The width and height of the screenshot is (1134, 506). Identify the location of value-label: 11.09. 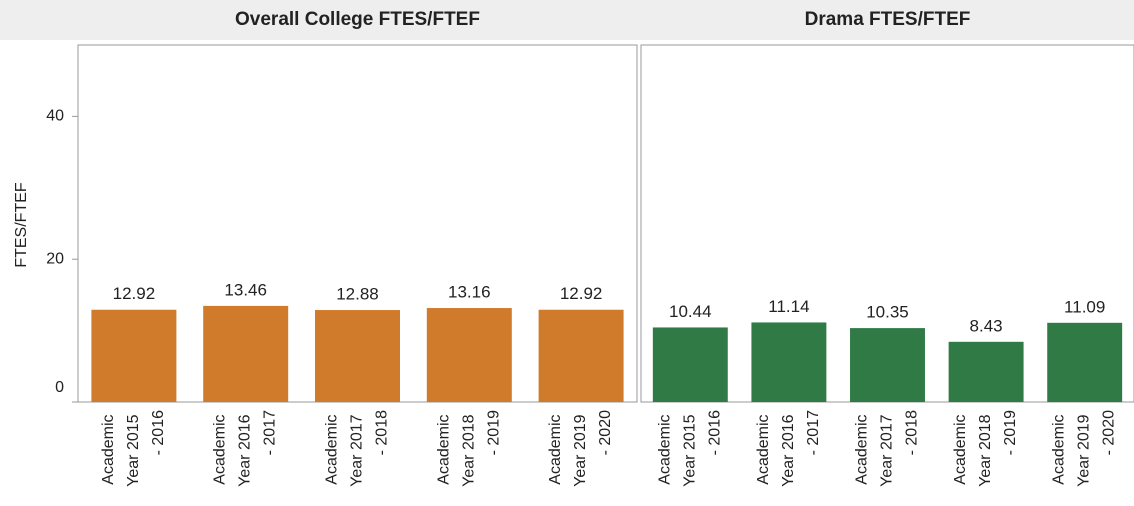
(1084, 306).